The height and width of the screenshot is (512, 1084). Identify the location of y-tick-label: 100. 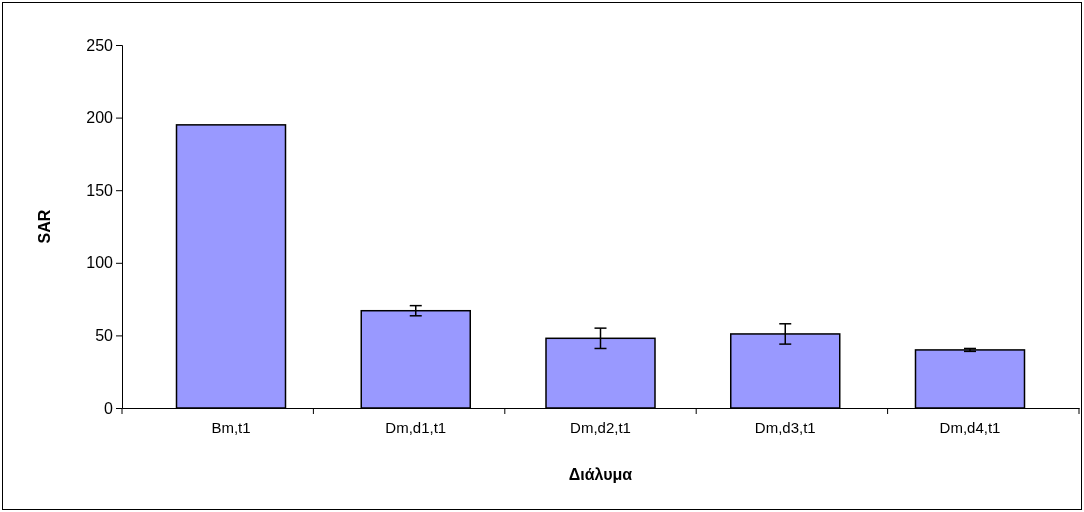
(100, 263).